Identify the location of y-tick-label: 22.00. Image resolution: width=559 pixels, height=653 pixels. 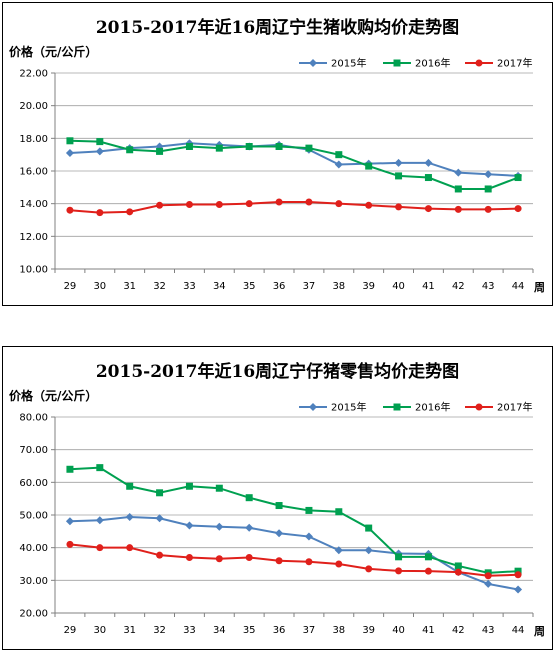
(33, 74).